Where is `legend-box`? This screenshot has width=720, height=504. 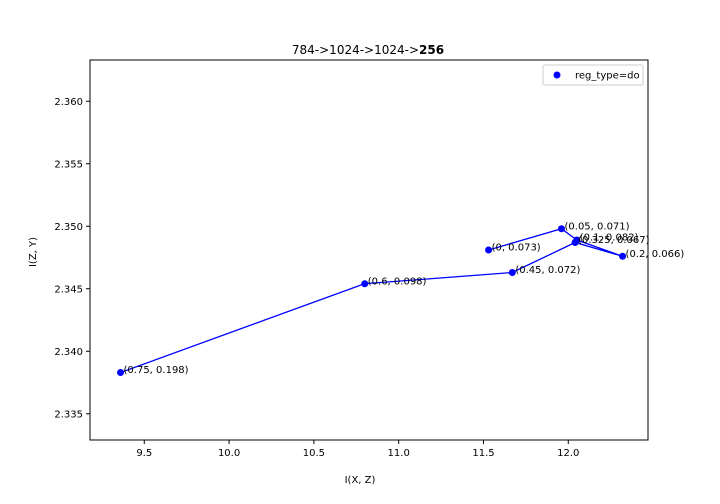
legend-box is located at coordinates (593, 75).